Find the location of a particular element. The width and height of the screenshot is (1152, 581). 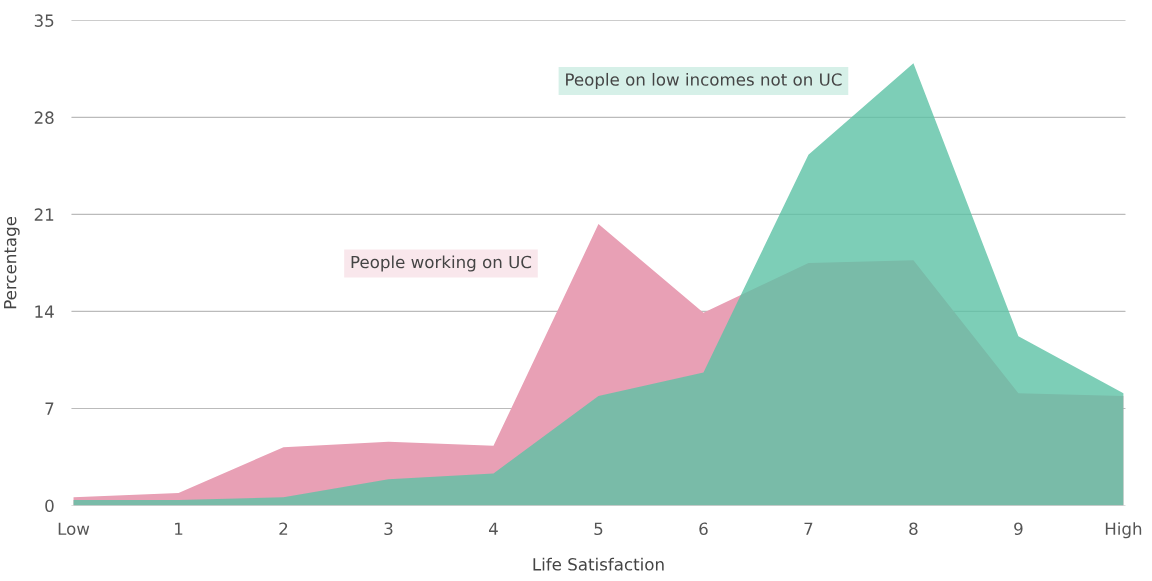

x-tick-label: 2 is located at coordinates (283, 528).